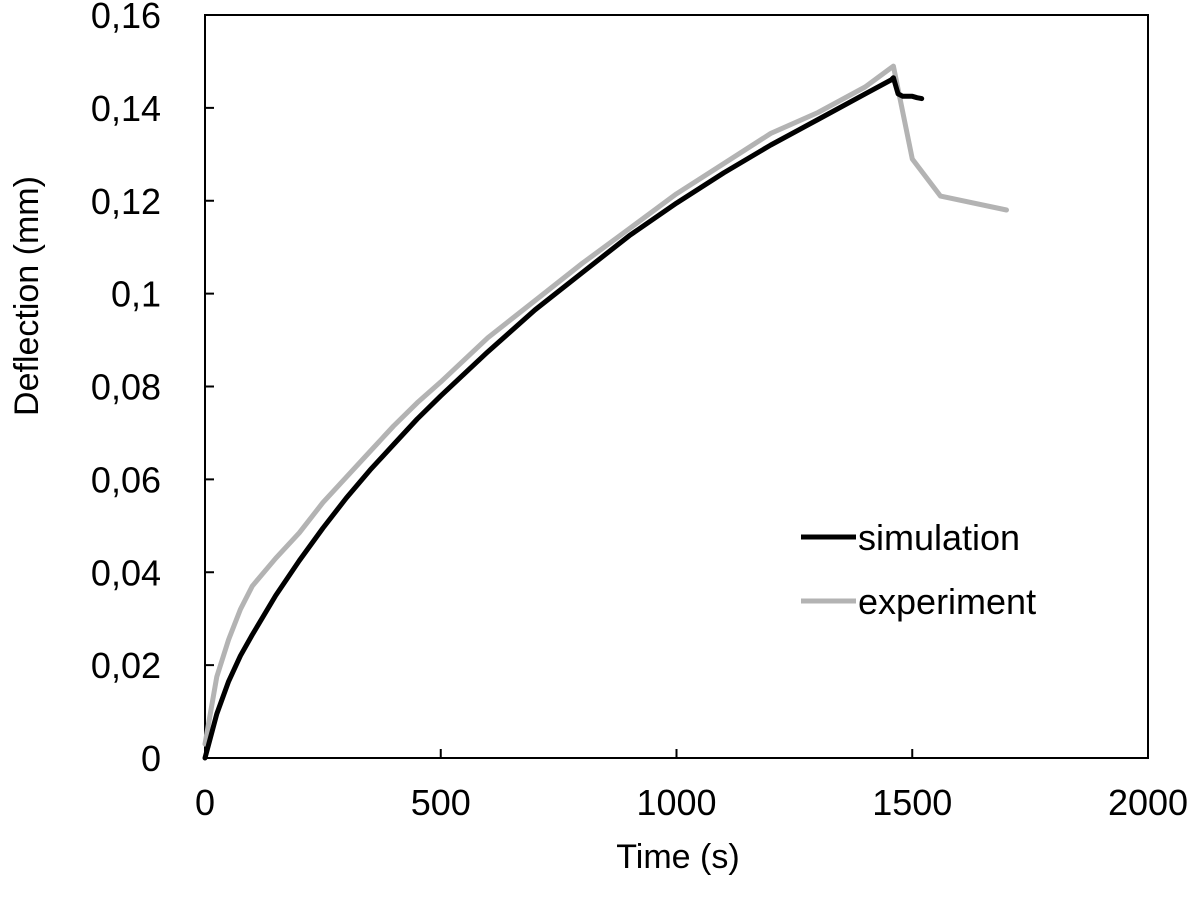 The height and width of the screenshot is (919, 1200). What do you see at coordinates (939, 537) in the screenshot?
I see `legend-label-simulation: simulation` at bounding box center [939, 537].